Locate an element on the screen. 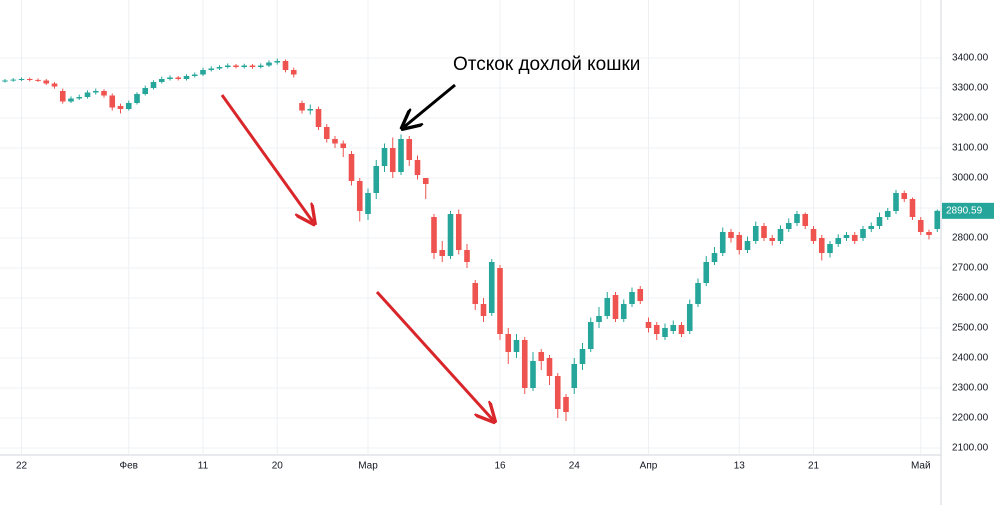  y-tick-label: 2700.00 is located at coordinates (970, 268).